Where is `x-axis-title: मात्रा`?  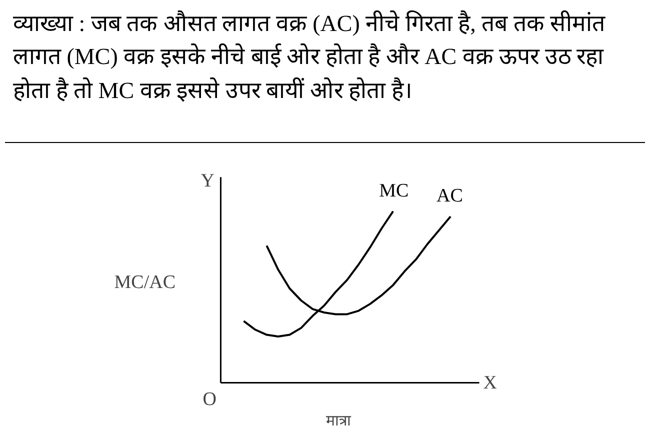
x-axis-title: मात्रा is located at coordinates (339, 422).